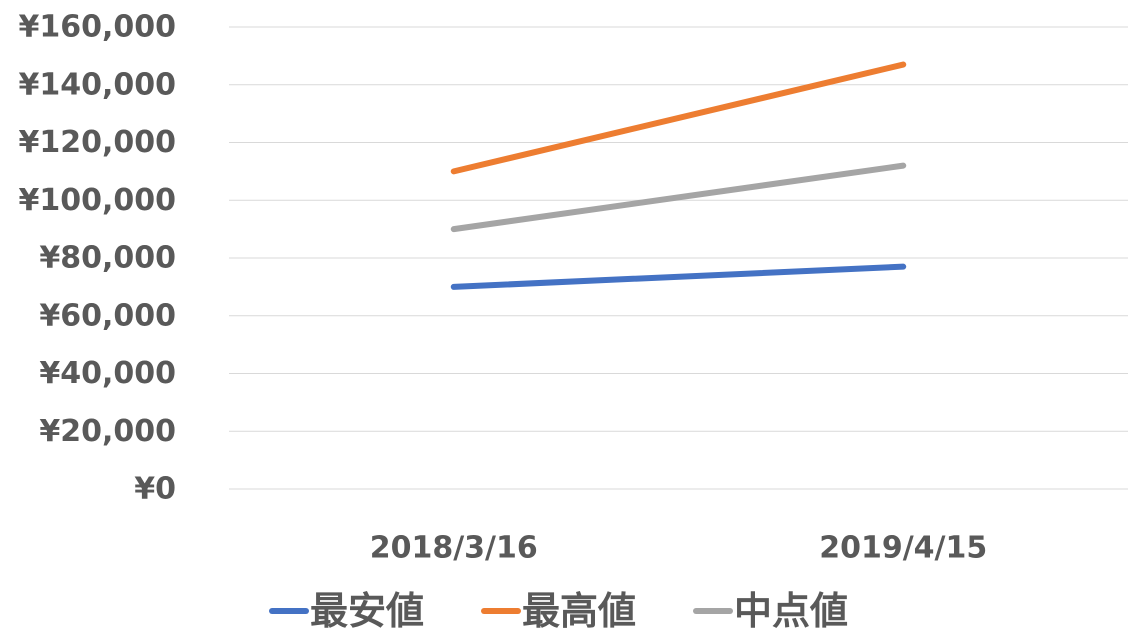  Describe the element at coordinates (107, 315) in the screenshot. I see `y-tick-label: ¥60,000` at that location.